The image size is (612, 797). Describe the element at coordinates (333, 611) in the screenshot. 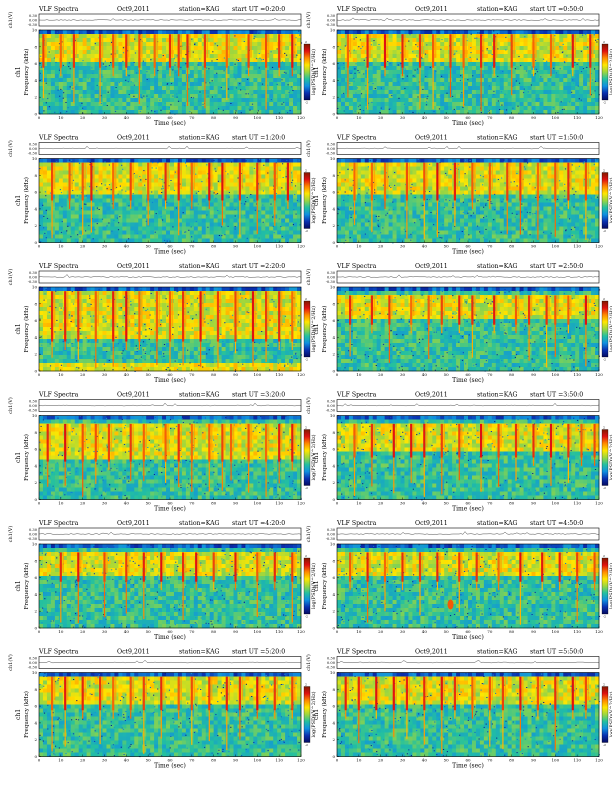

I see `y-tick-label: 2` at that location.